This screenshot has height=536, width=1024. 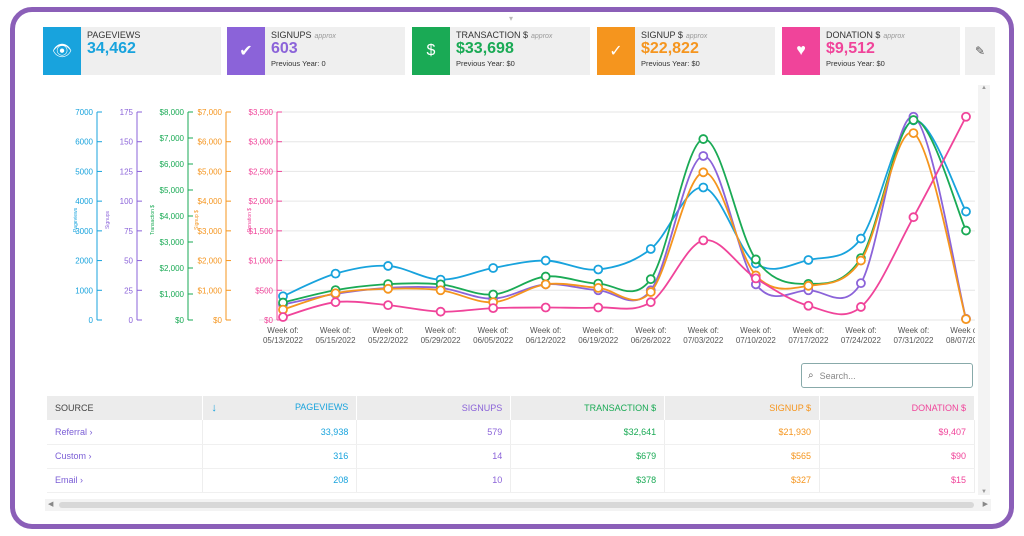 I want to click on axis-tick-label: 2000, so click(x=84, y=261).